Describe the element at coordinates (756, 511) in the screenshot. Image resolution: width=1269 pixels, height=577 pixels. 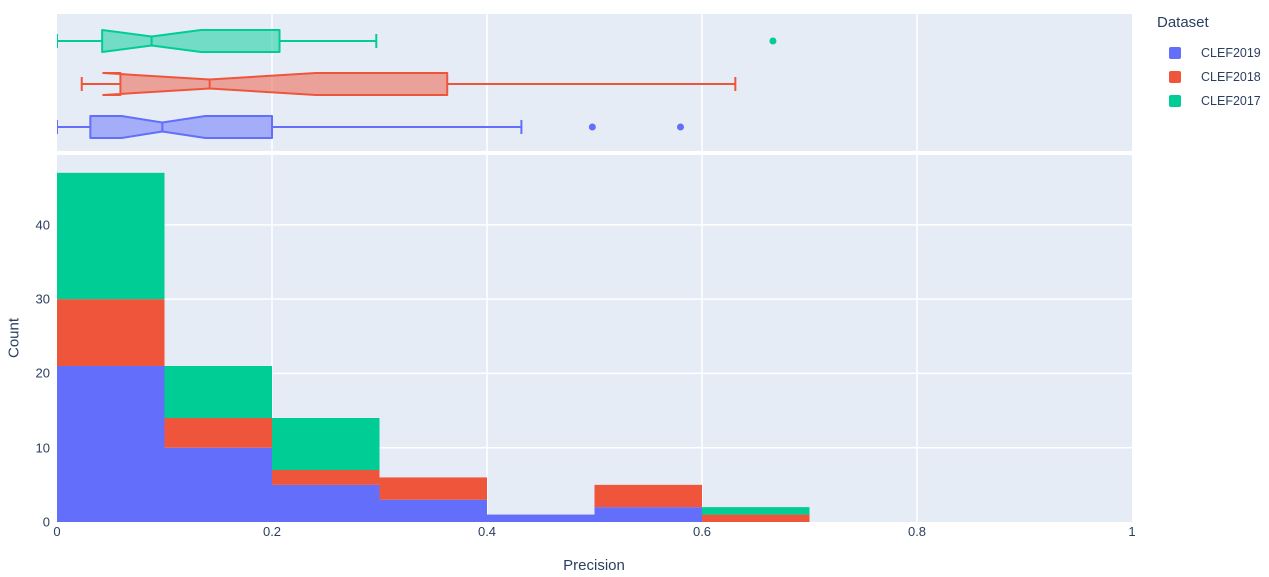
I see `bar-segment-clef2017-bin7` at that location.